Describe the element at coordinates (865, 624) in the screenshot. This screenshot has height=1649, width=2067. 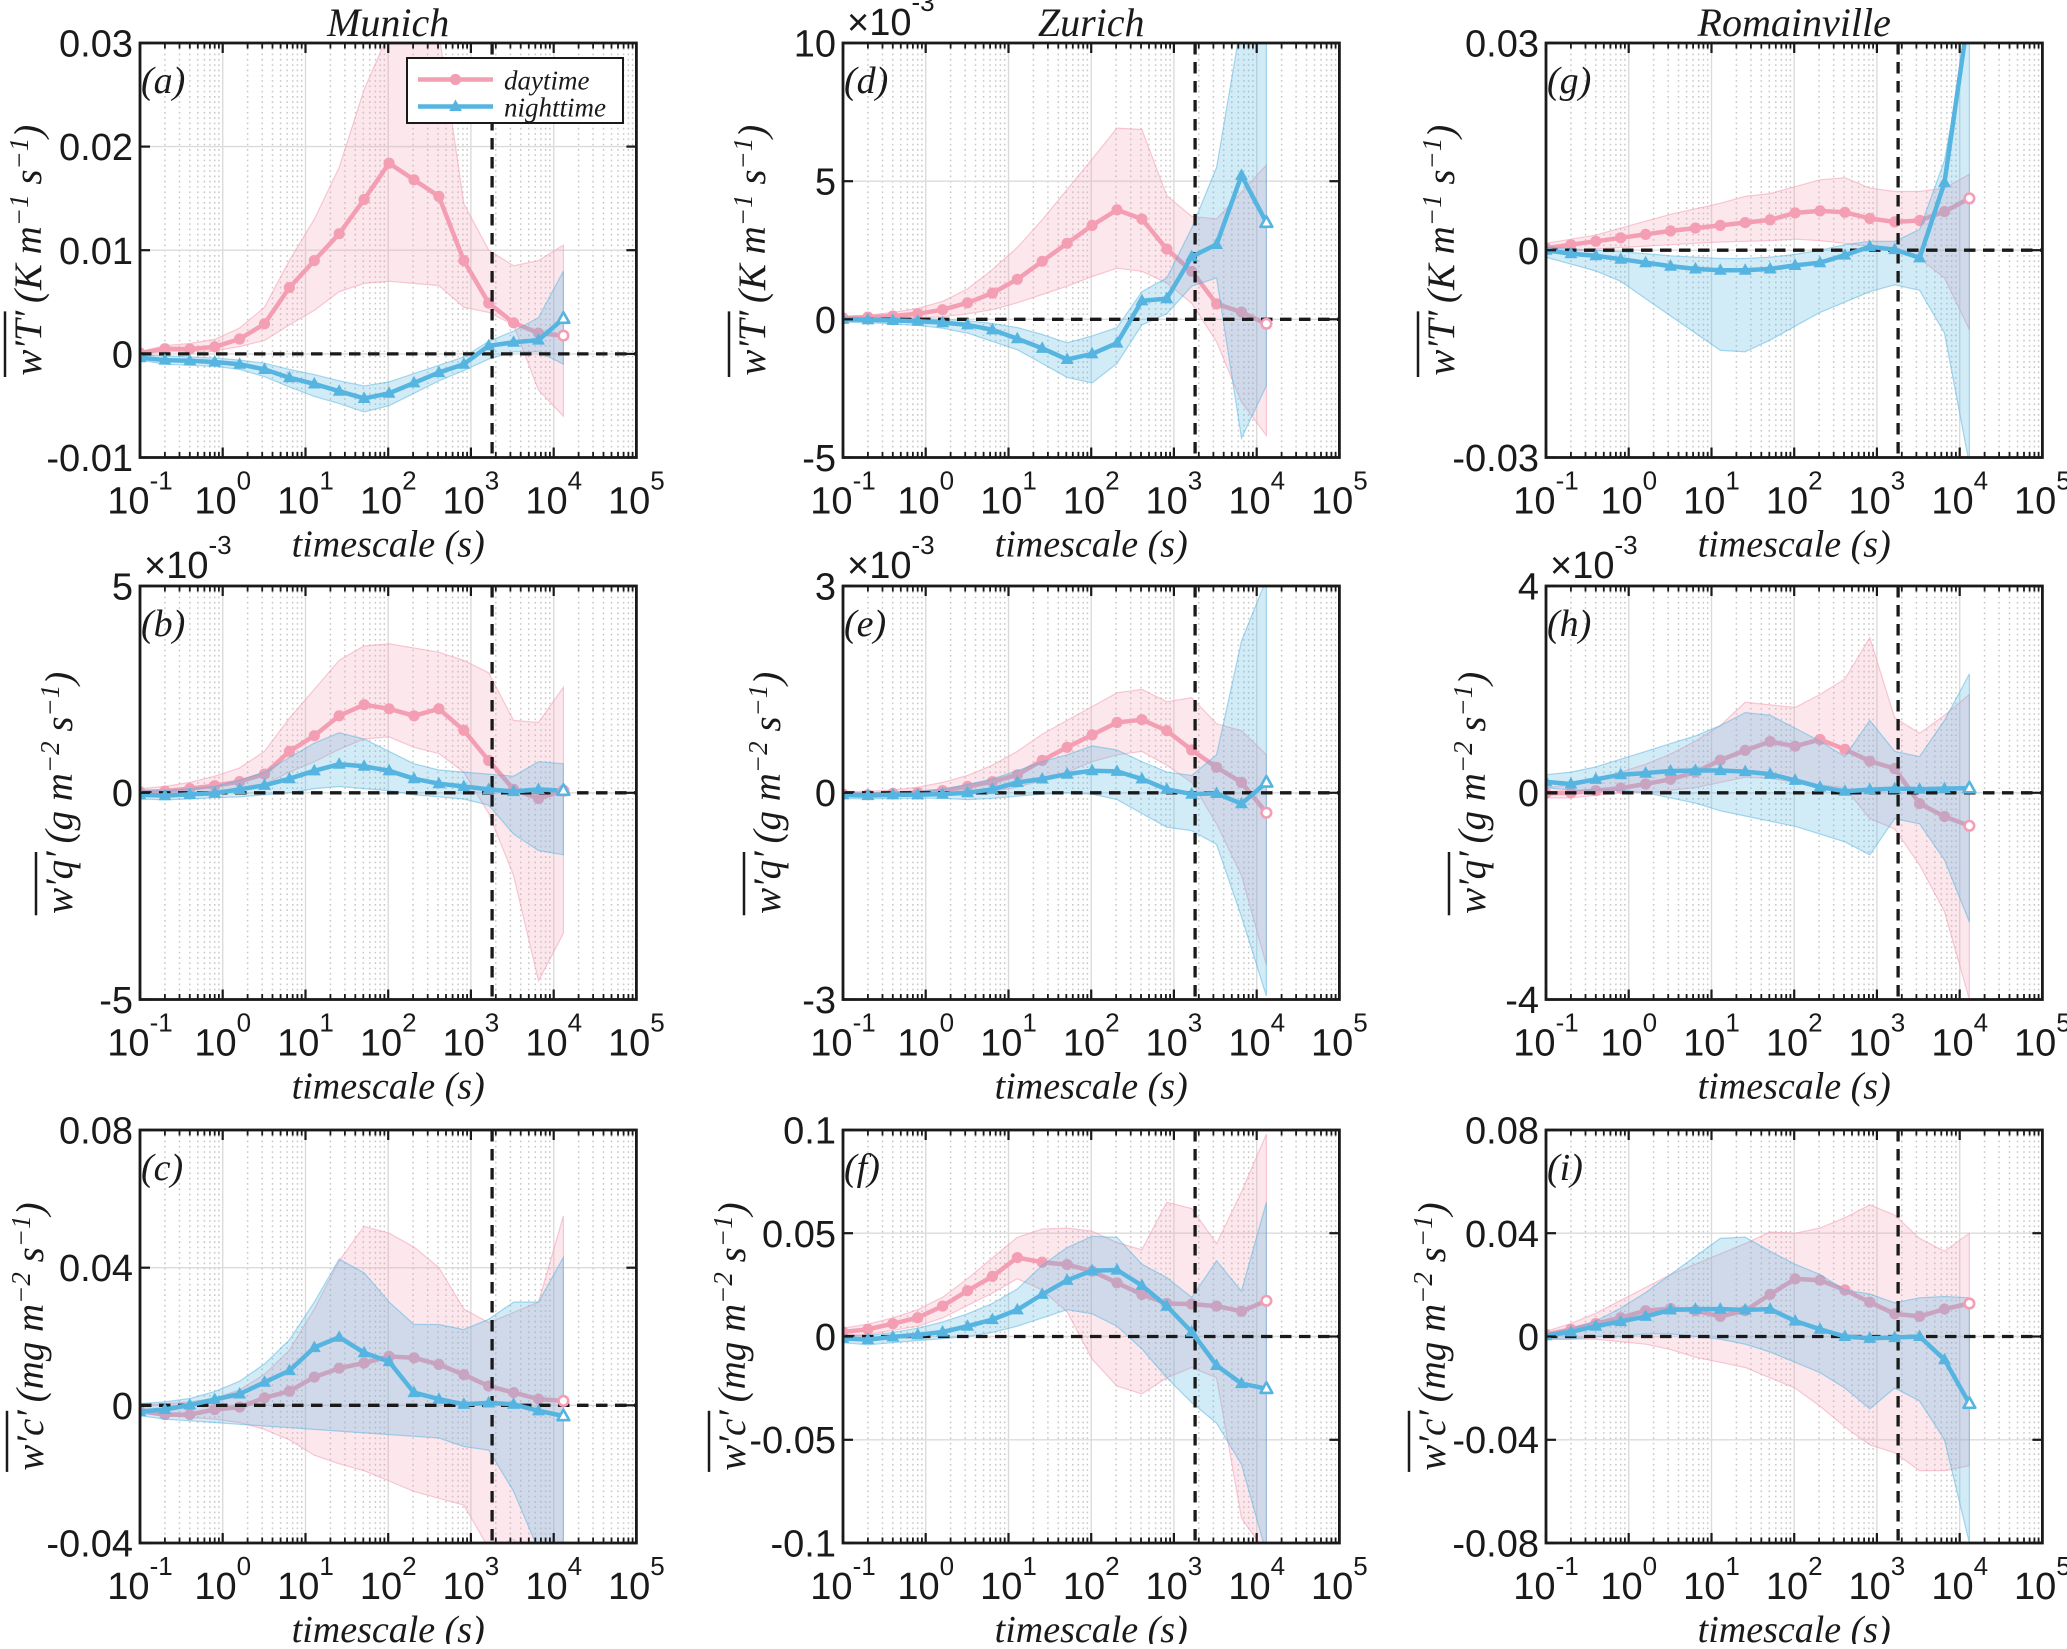
I see `svg-text: (e)` at that location.